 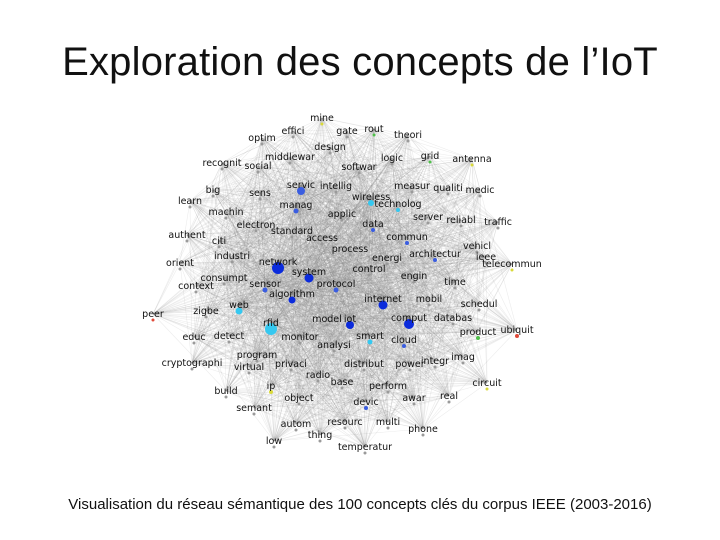 I want to click on graph-node-label: access, so click(x=322, y=238).